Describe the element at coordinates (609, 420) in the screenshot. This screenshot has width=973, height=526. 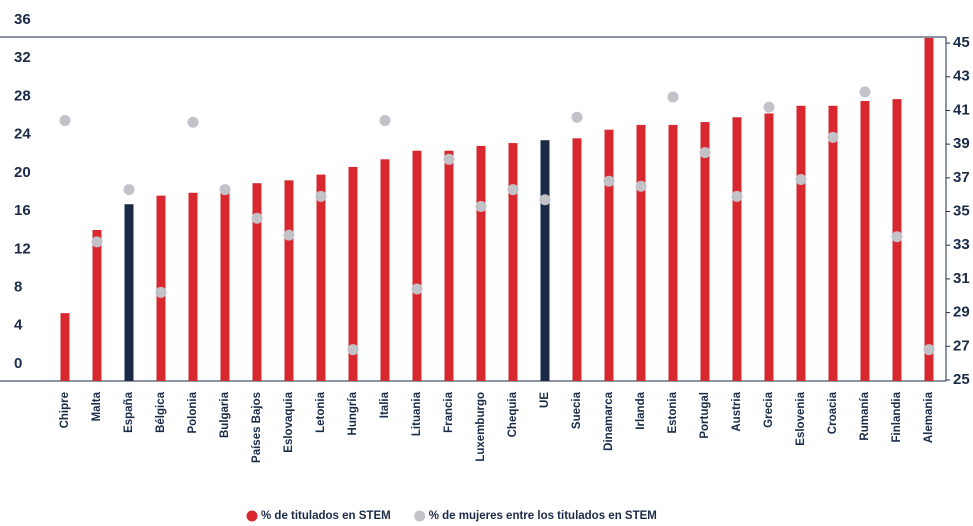
I see `x-tick-label: Dinamarca` at that location.